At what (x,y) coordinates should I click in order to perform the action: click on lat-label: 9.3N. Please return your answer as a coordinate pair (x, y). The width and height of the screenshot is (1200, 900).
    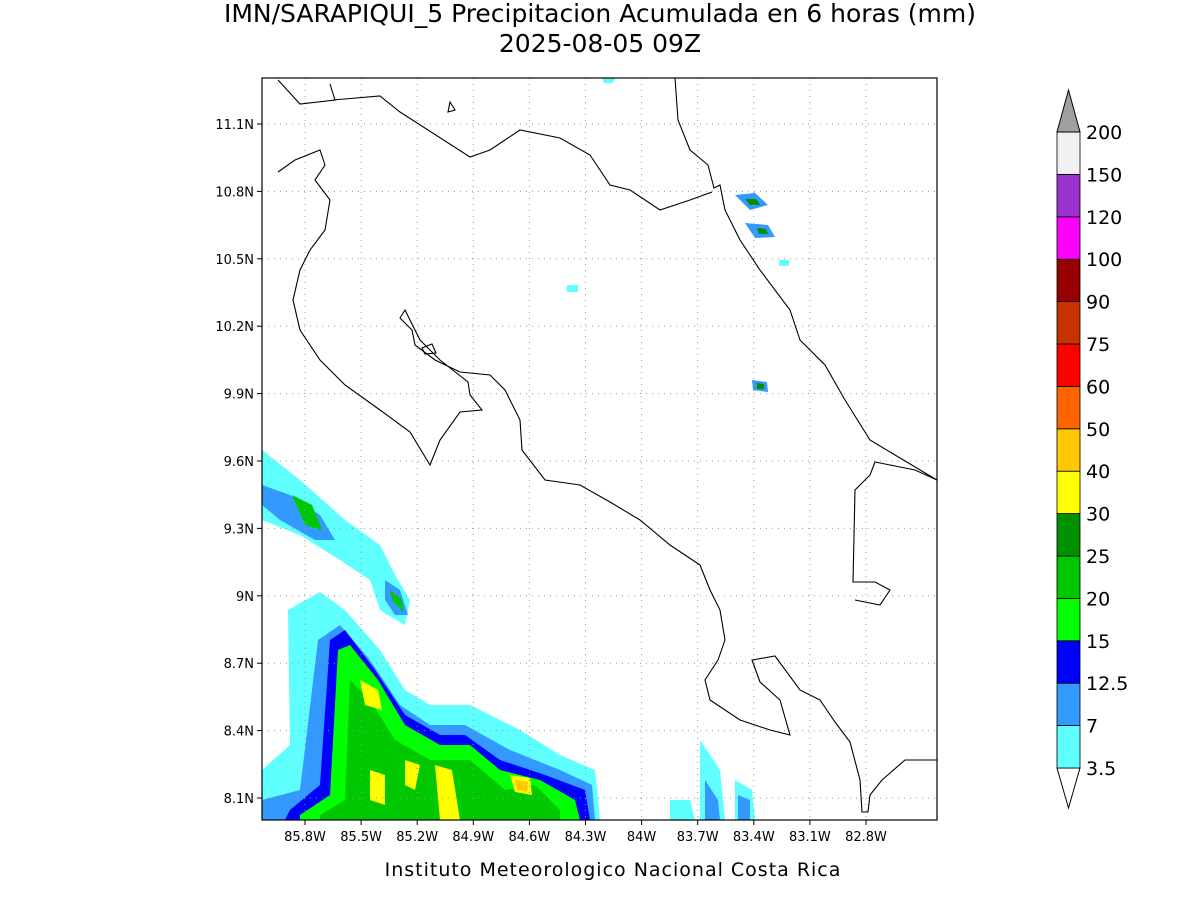
    Looking at the image, I should click on (239, 529).